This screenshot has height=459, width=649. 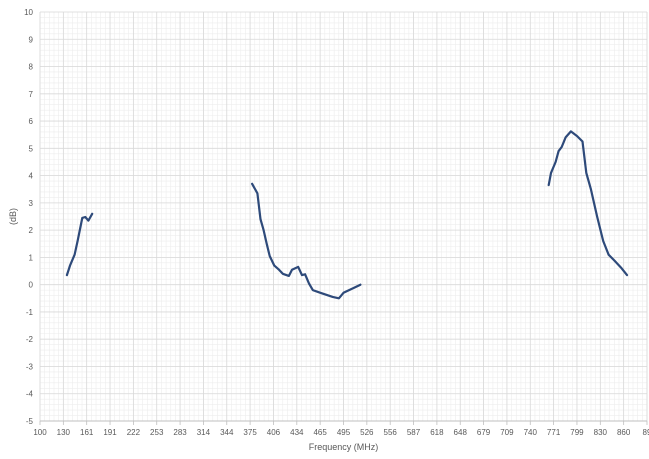 What do you see at coordinates (64, 432) in the screenshot?
I see `x-tick-label: 130` at bounding box center [64, 432].